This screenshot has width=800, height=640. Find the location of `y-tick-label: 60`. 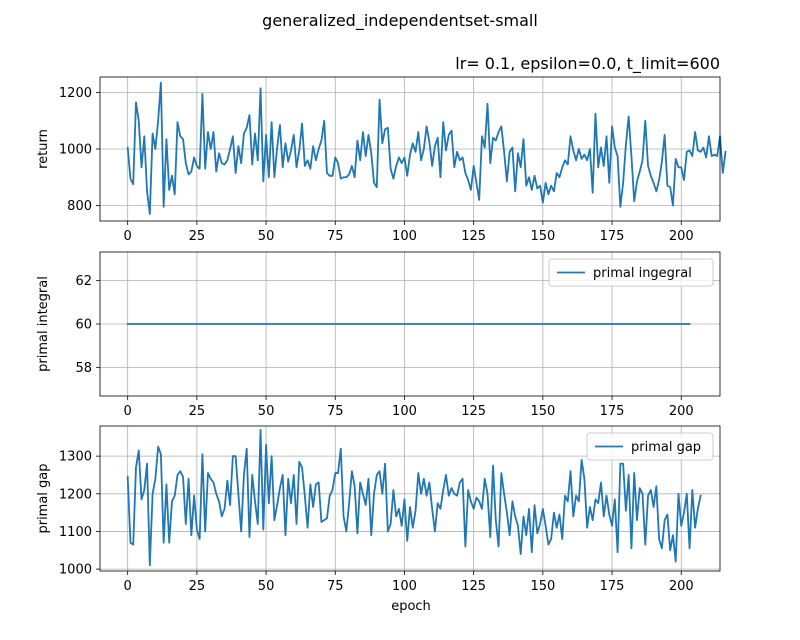

y-tick-label: 60 is located at coordinates (83, 325).